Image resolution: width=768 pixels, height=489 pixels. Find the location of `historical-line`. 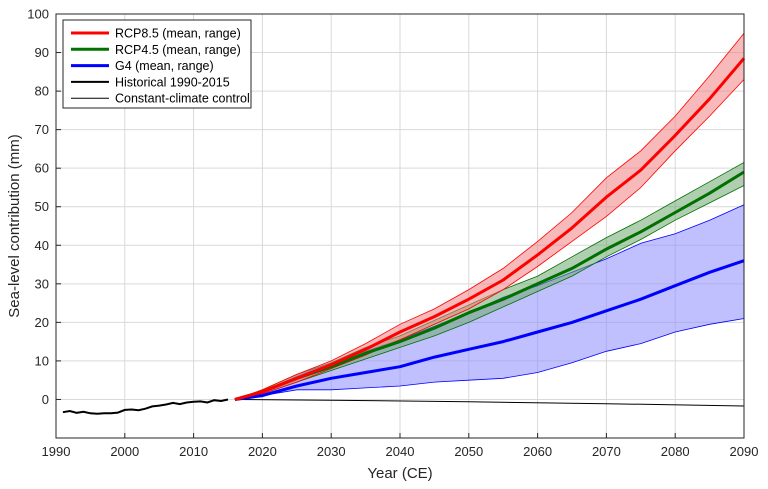

historical-line is located at coordinates (145, 406).